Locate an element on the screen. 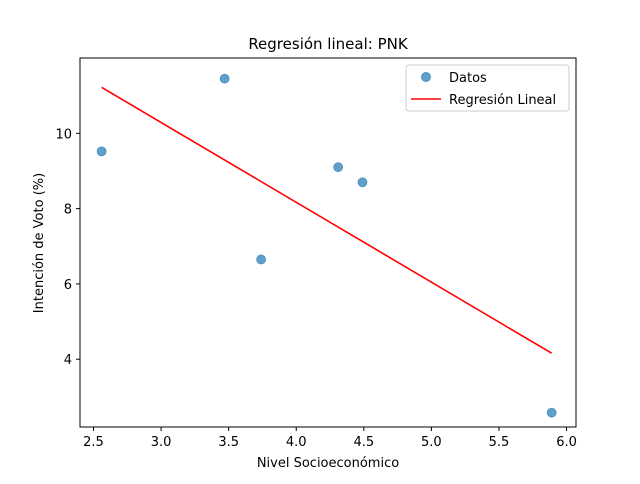 The width and height of the screenshot is (640, 484). legend-box is located at coordinates (487, 88).